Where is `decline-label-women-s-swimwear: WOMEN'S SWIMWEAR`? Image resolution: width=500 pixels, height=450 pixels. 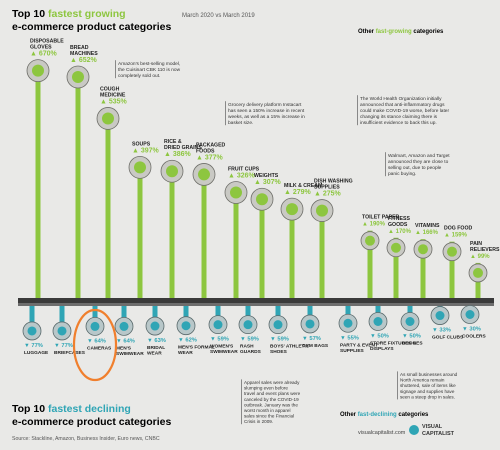 decline-label-women-s-swimwear: WOMEN'S SWIMWEAR is located at coordinates (224, 350).